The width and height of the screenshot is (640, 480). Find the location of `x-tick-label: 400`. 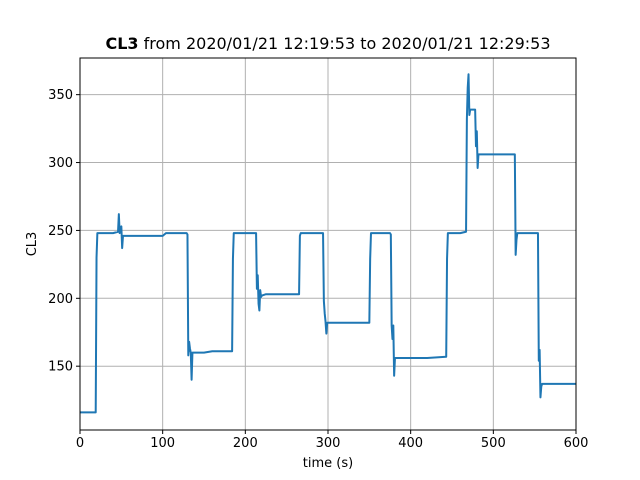

x-tick-label: 400 is located at coordinates (410, 443).